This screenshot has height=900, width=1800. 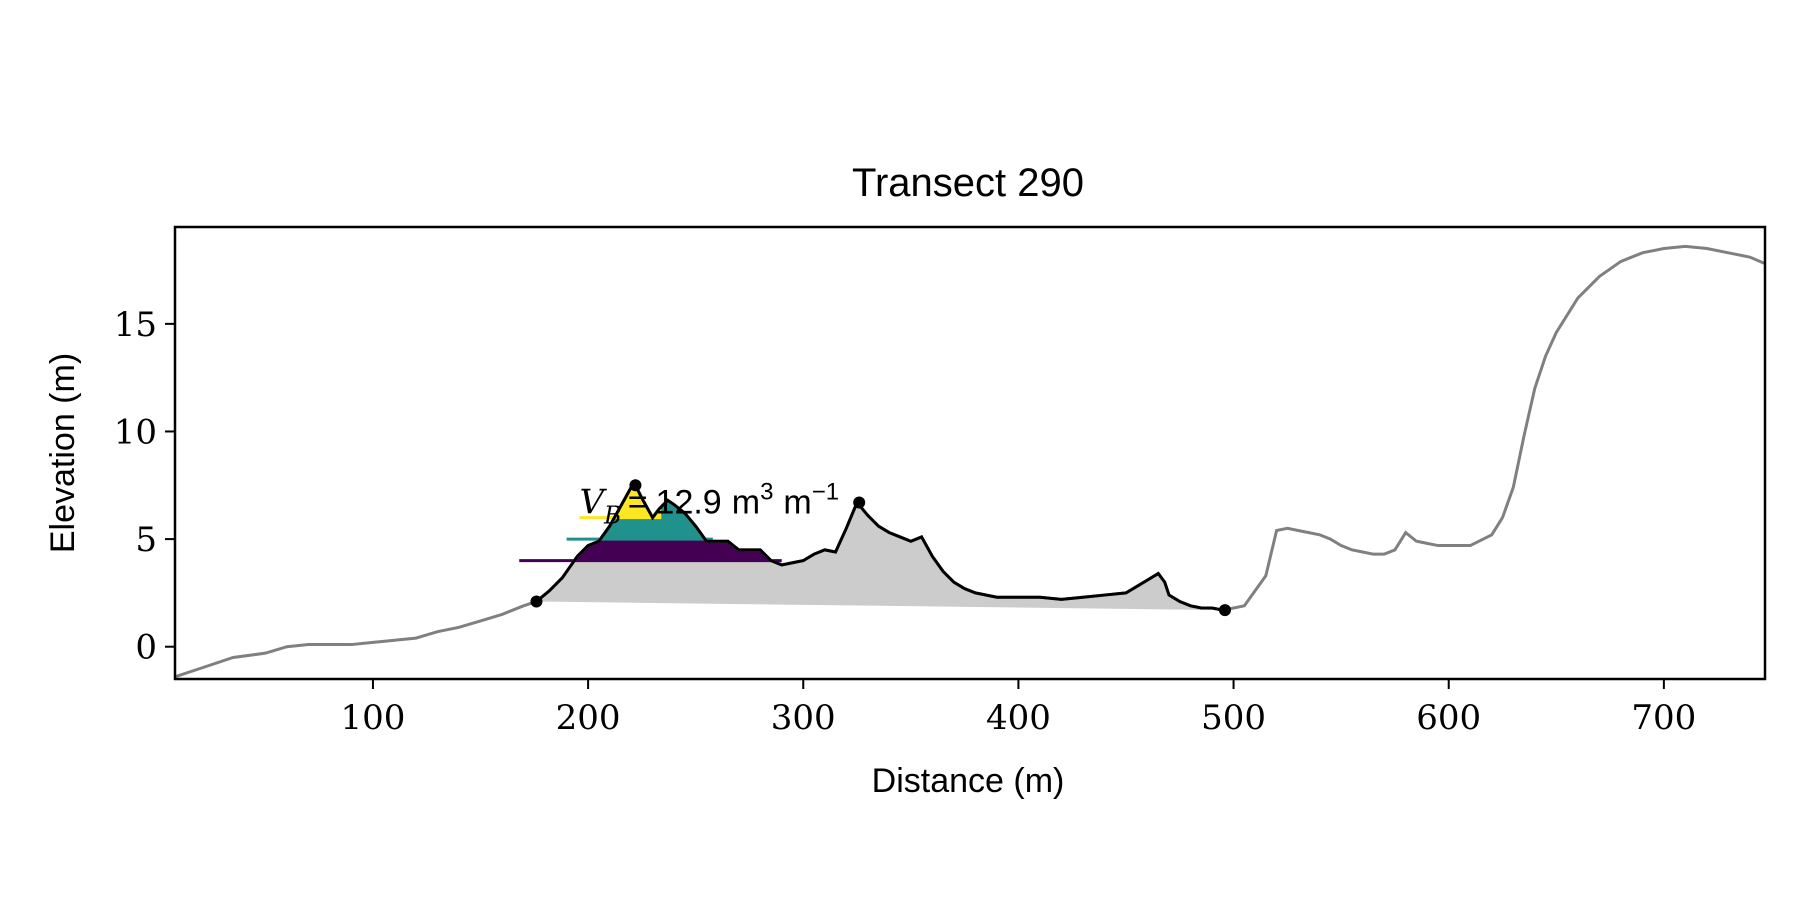 I want to click on x-axis-ticks: 100 200 300 400 500 600 700, so click(x=1018, y=708).